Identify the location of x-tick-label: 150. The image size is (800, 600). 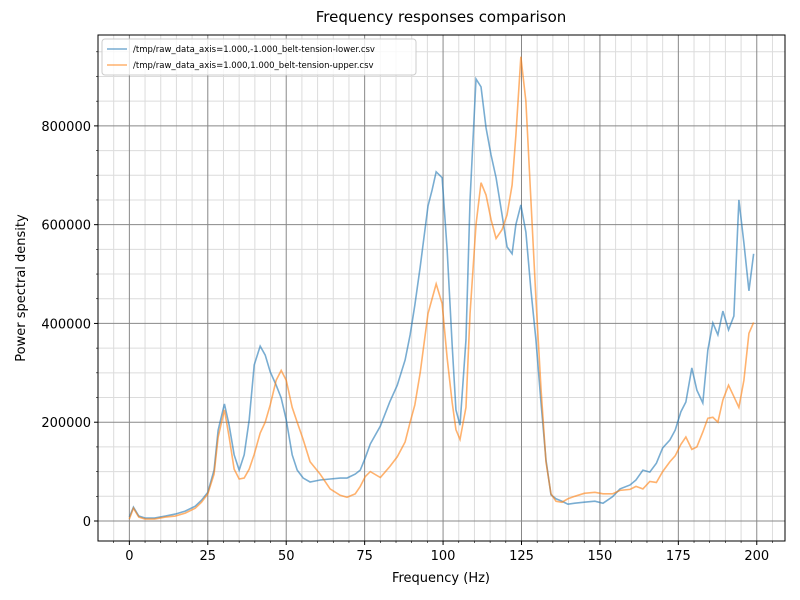
(600, 556).